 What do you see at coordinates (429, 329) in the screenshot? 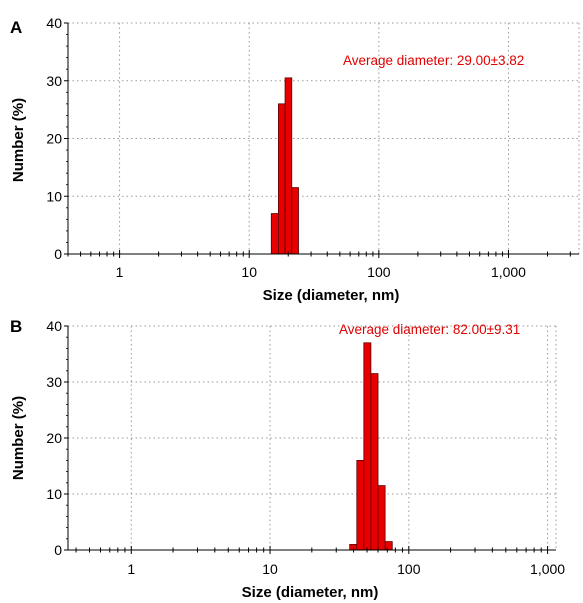
I see `average-diameter-annotation: Average diameter: 82.00±9.31` at bounding box center [429, 329].